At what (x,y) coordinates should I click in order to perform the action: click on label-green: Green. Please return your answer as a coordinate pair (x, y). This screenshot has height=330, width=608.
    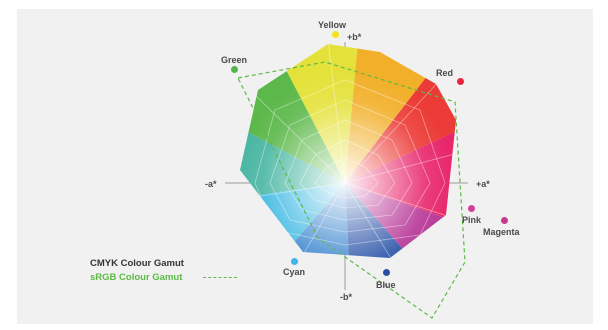
    Looking at the image, I should click on (234, 60).